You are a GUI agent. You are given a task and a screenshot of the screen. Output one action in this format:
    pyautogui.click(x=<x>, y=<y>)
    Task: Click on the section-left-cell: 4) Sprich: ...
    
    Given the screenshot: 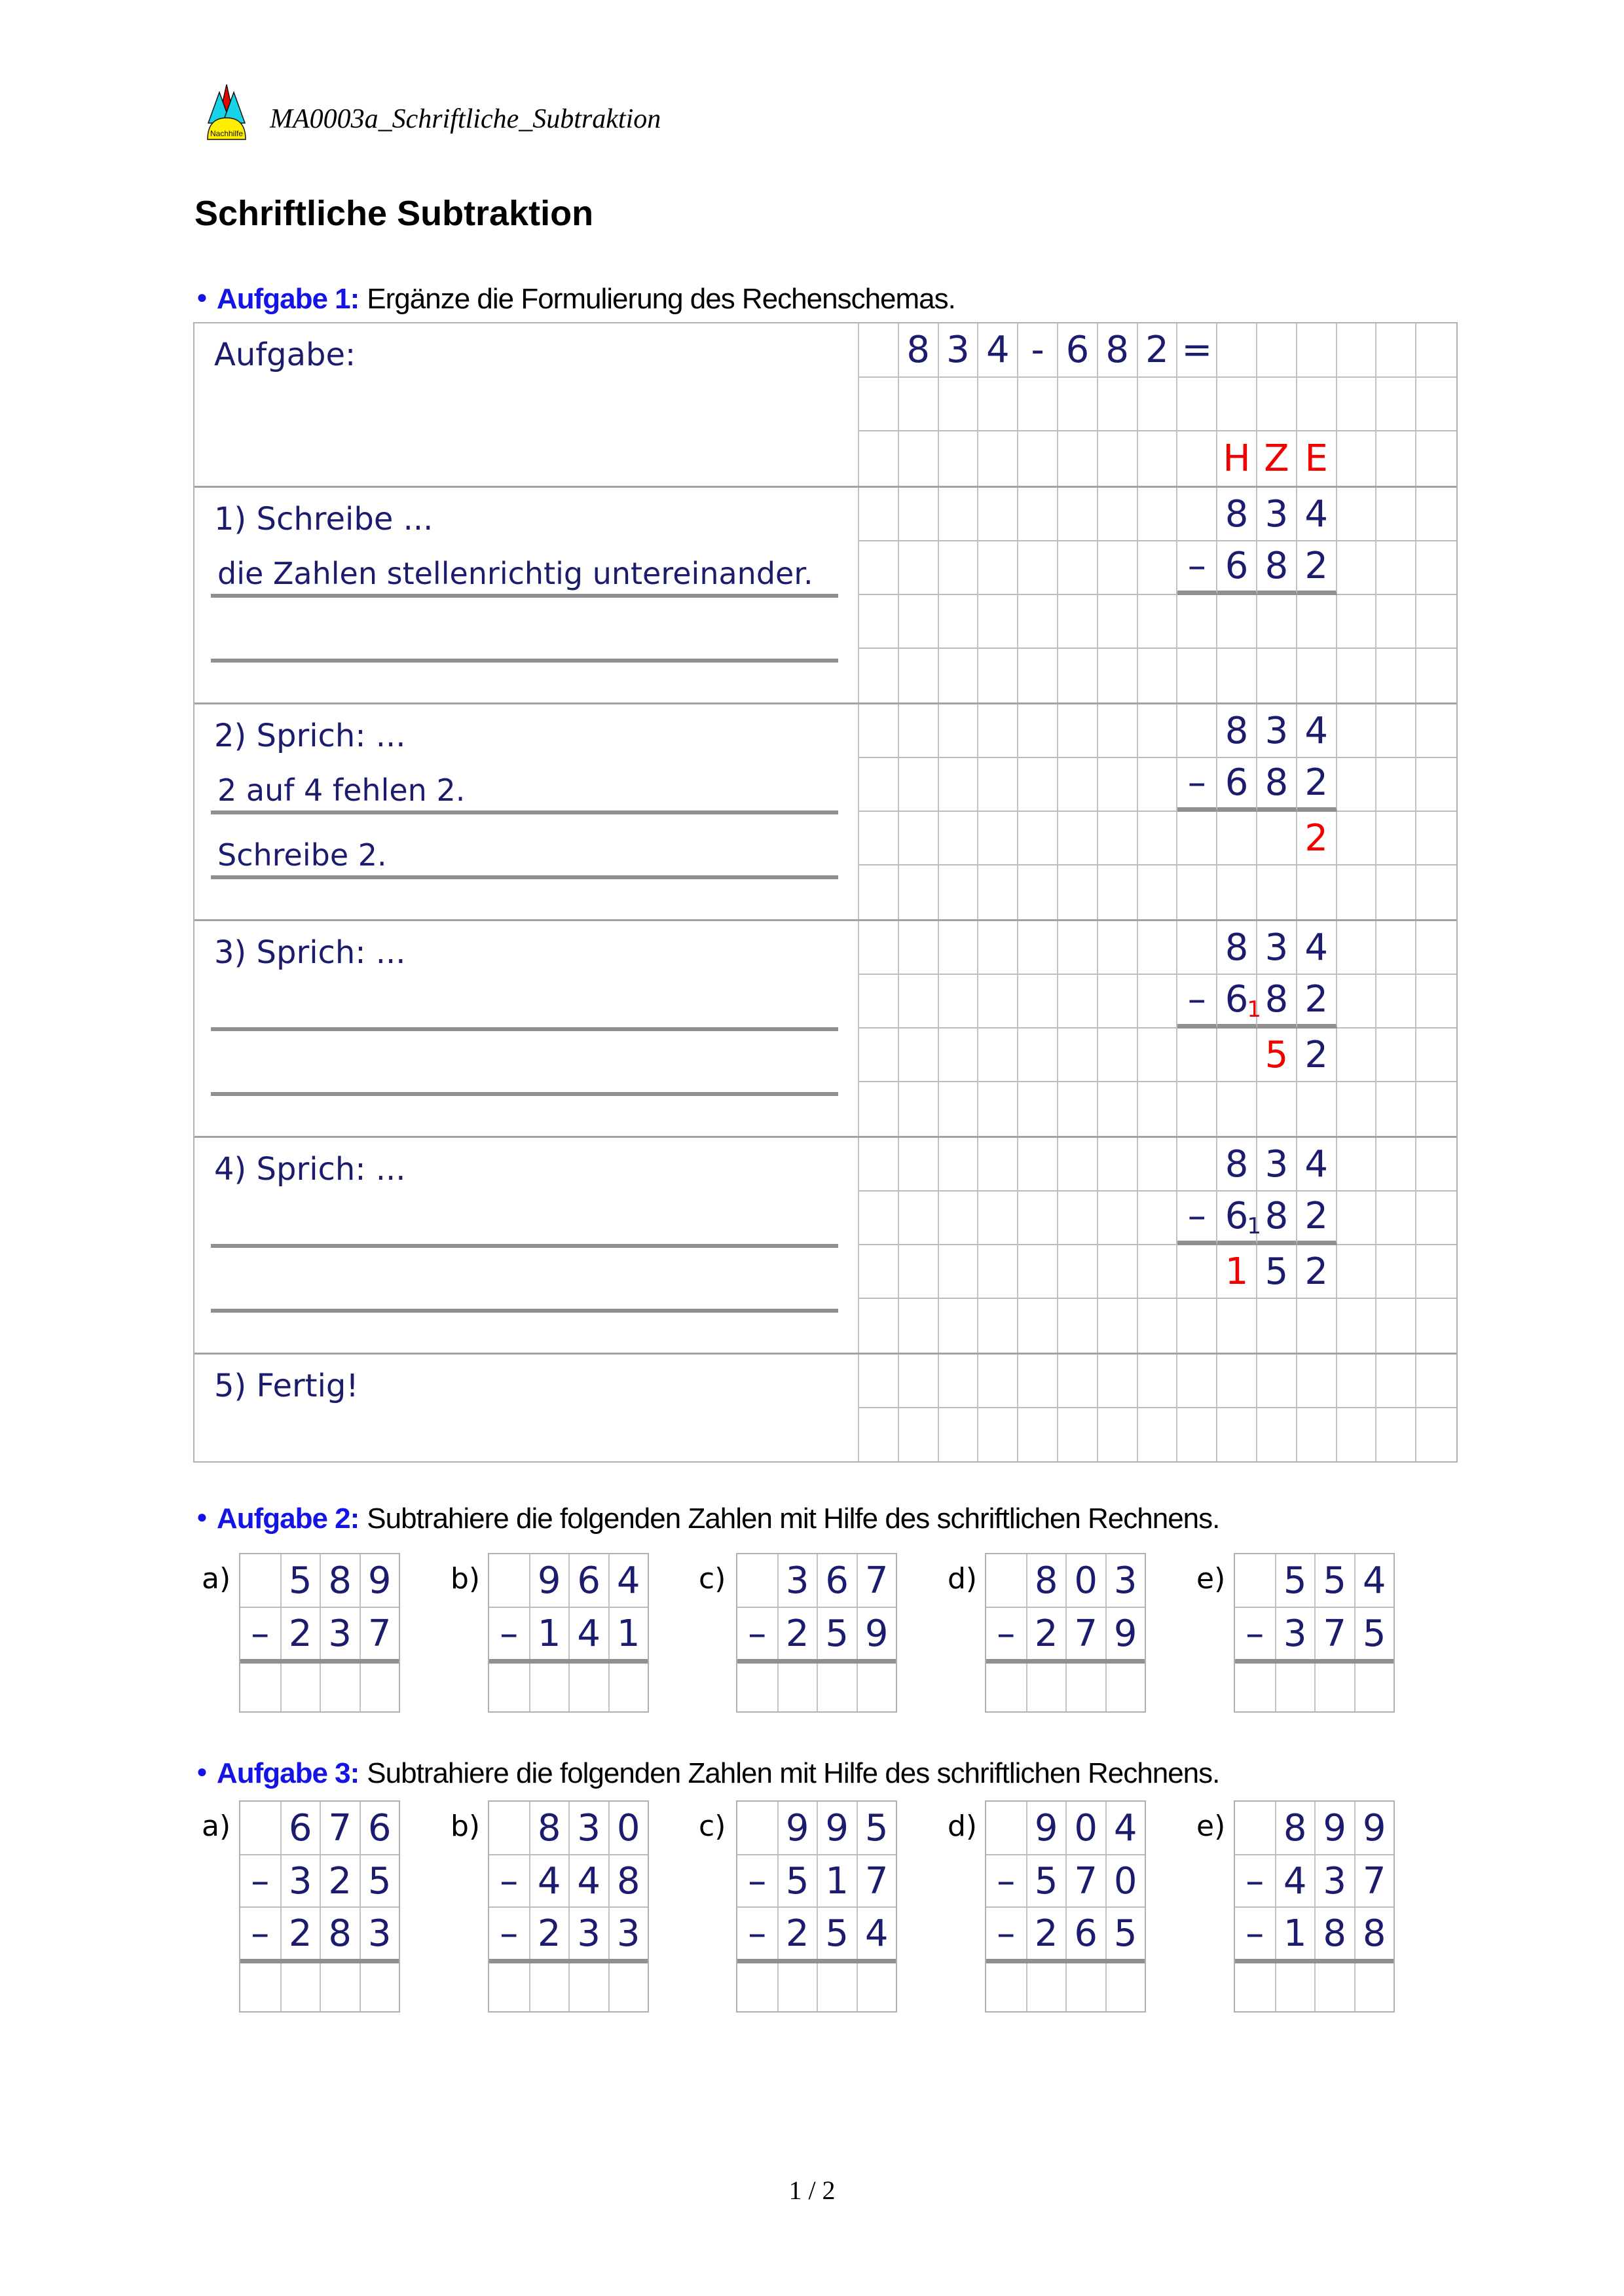 What is the action you would take?
    pyautogui.click(x=526, y=1245)
    